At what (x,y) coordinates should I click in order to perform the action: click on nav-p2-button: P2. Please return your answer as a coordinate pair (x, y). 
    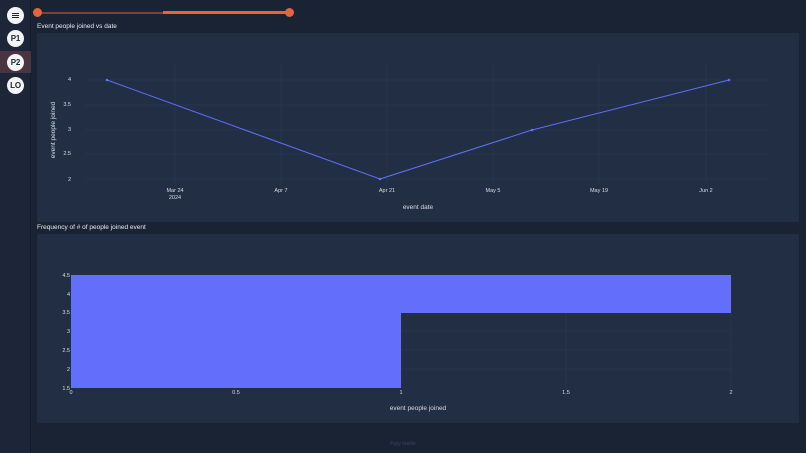
    Looking at the image, I should click on (15, 62).